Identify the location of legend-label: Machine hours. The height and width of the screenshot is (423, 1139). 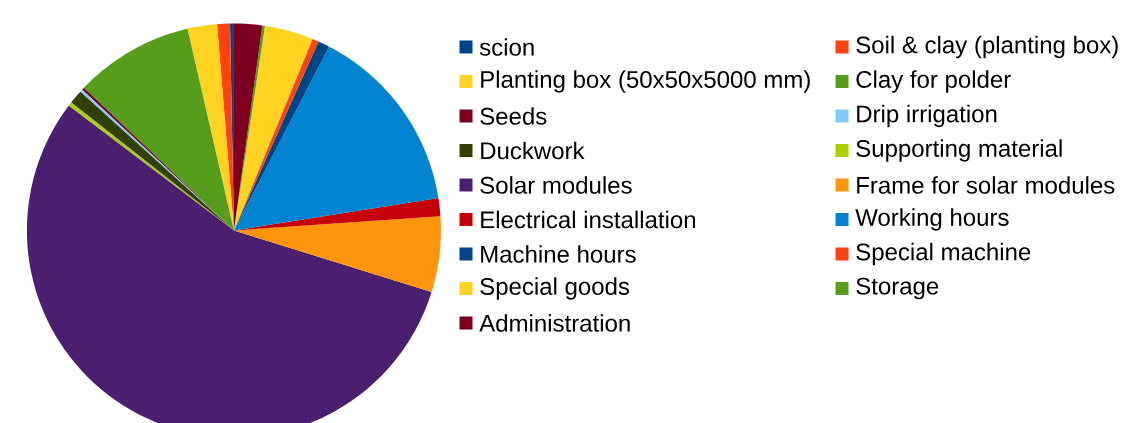
(558, 254).